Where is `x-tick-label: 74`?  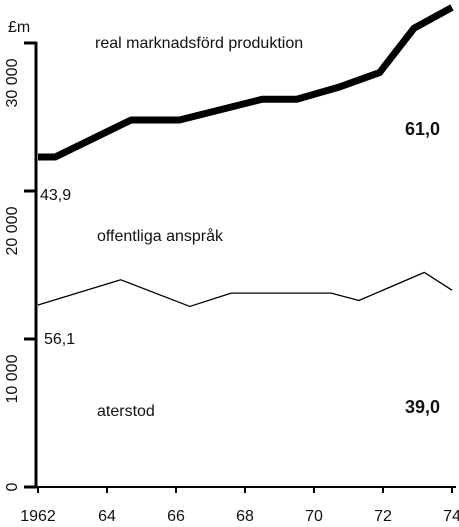 x-tick-label: 74 is located at coordinates (451, 516).